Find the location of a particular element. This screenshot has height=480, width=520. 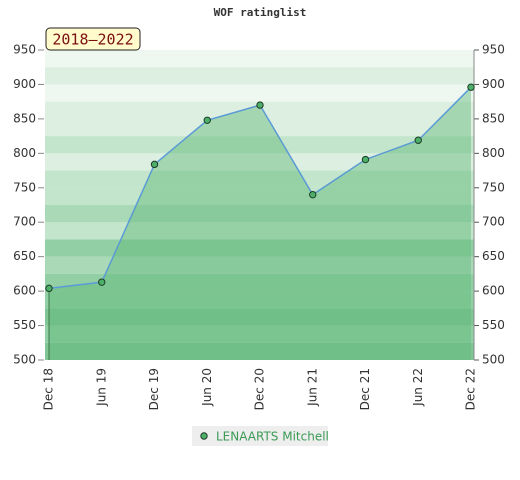

legend-marker is located at coordinates (204, 436).